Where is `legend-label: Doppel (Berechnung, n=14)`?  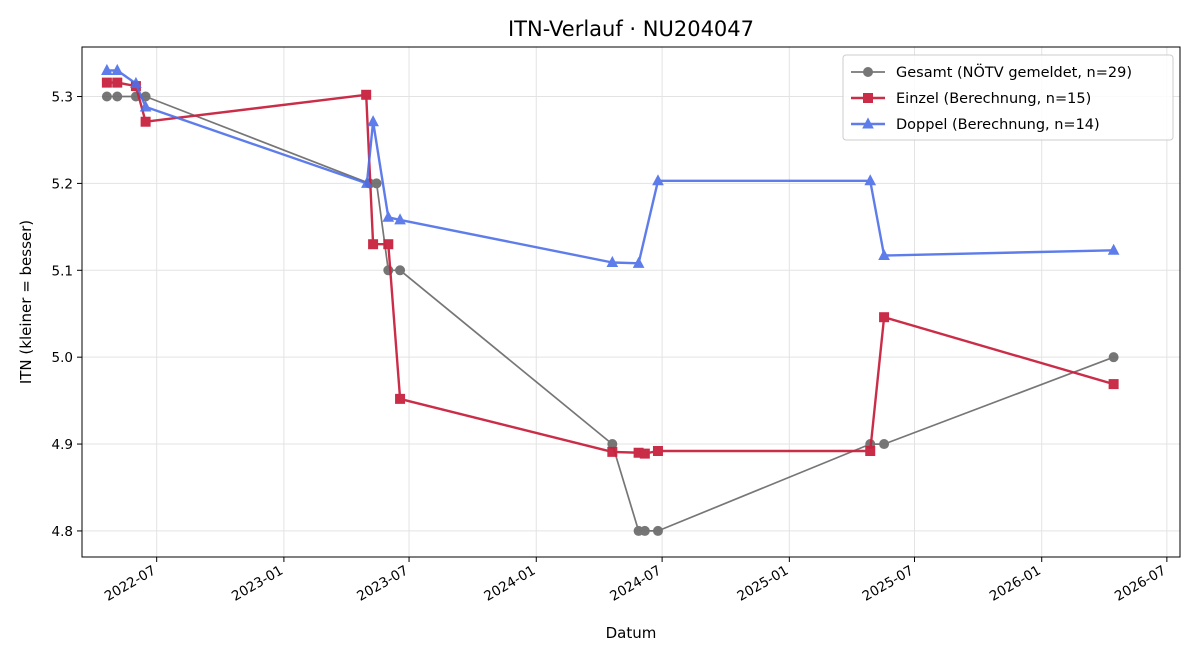
legend-label: Doppel (Berechnung, n=14) is located at coordinates (998, 125).